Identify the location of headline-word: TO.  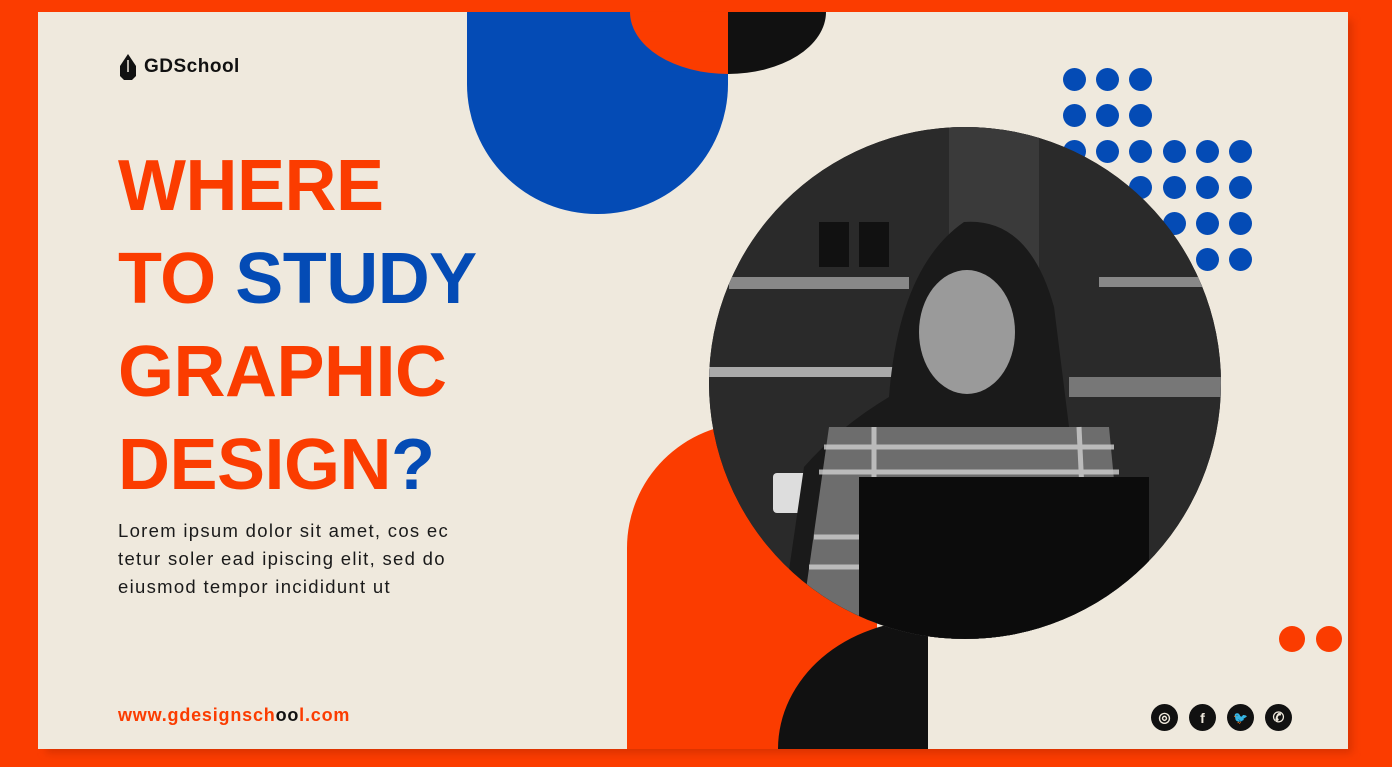
(177, 279).